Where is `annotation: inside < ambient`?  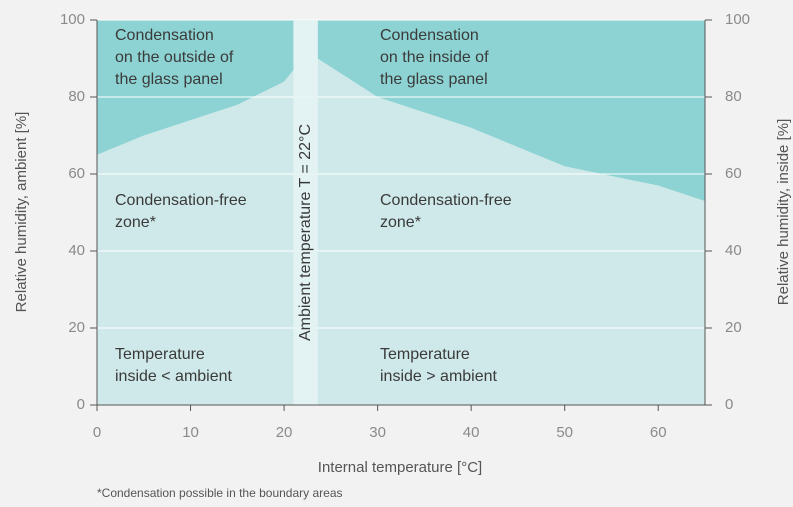 annotation: inside < ambient is located at coordinates (174, 376).